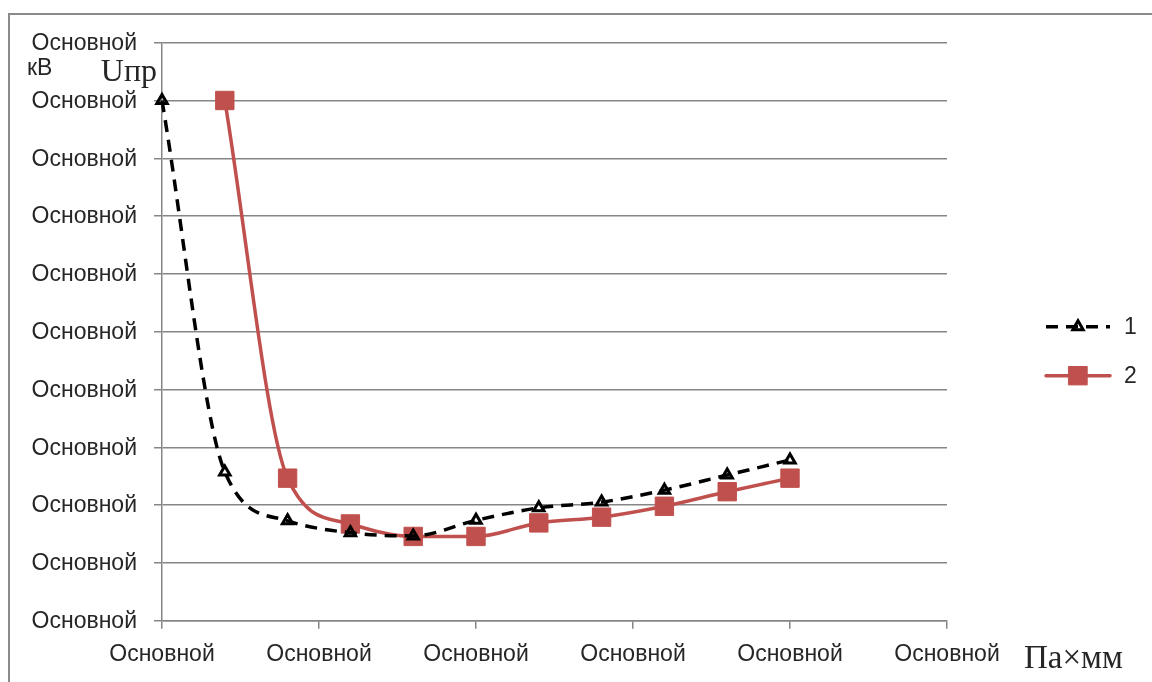  I want to click on legend-label: 2, so click(1130, 375).